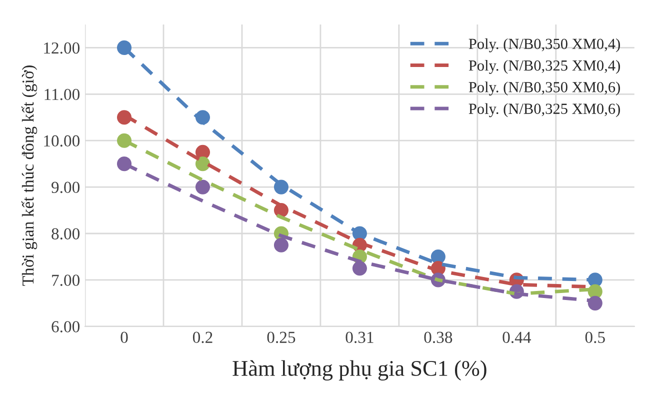  What do you see at coordinates (360, 338) in the screenshot?
I see `x-tick-label: 0.31` at bounding box center [360, 338].